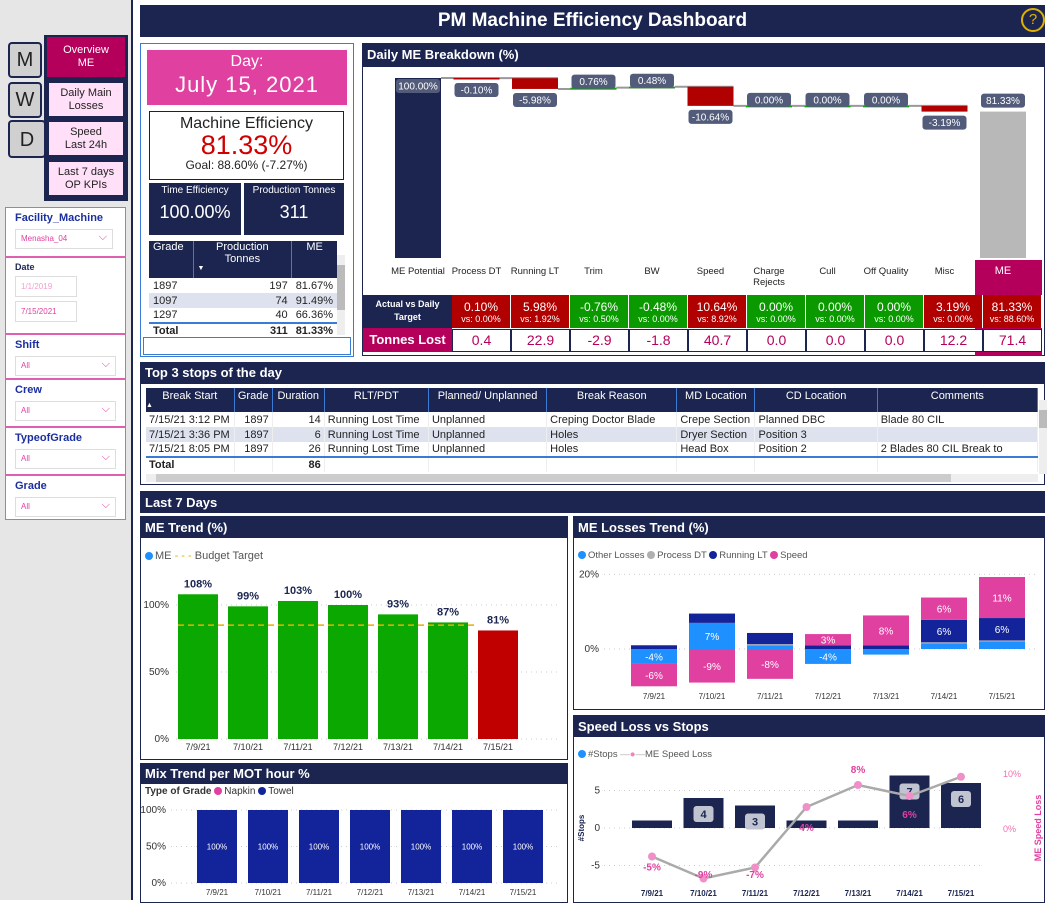 This screenshot has height=903, width=1057. Describe the element at coordinates (407, 340) in the screenshot. I see `tonnes-lost-label: Tonnes Lost` at that location.